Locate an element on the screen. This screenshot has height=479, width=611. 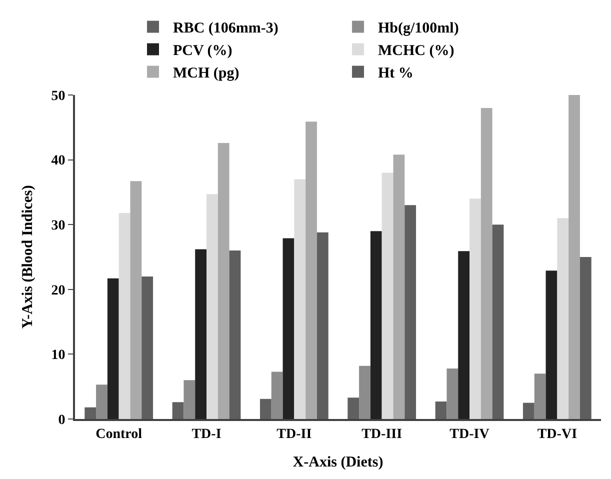
legend-label: RBC (106mm-3) is located at coordinates (225, 28).